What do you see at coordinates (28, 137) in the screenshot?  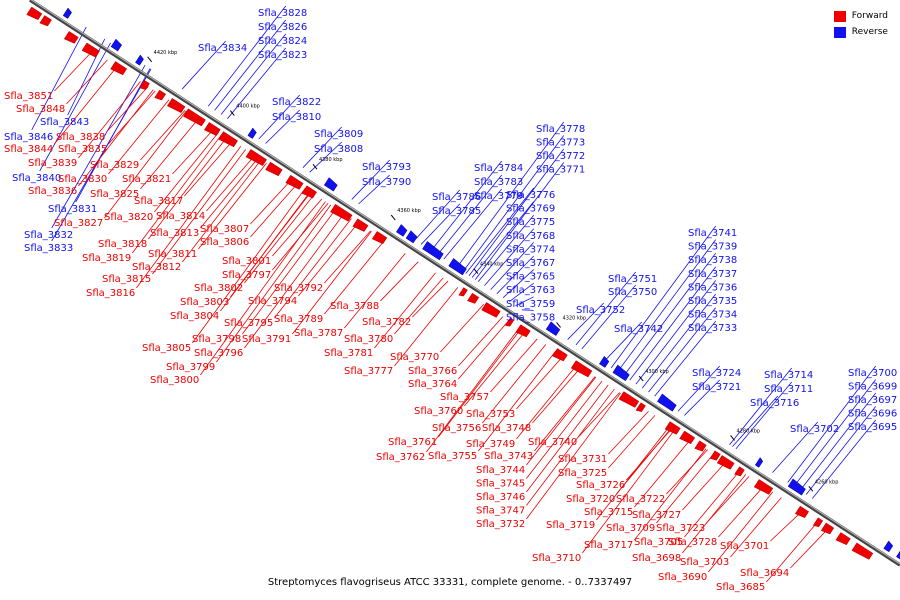 I see `reverse-gene-label: Sfla_3846` at bounding box center [28, 137].